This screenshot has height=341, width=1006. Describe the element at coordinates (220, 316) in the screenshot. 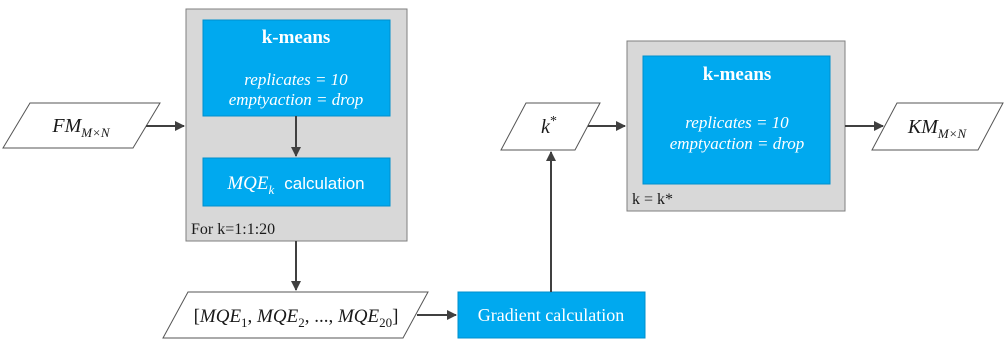

I see `mqe-list-item-1: MQE` at that location.